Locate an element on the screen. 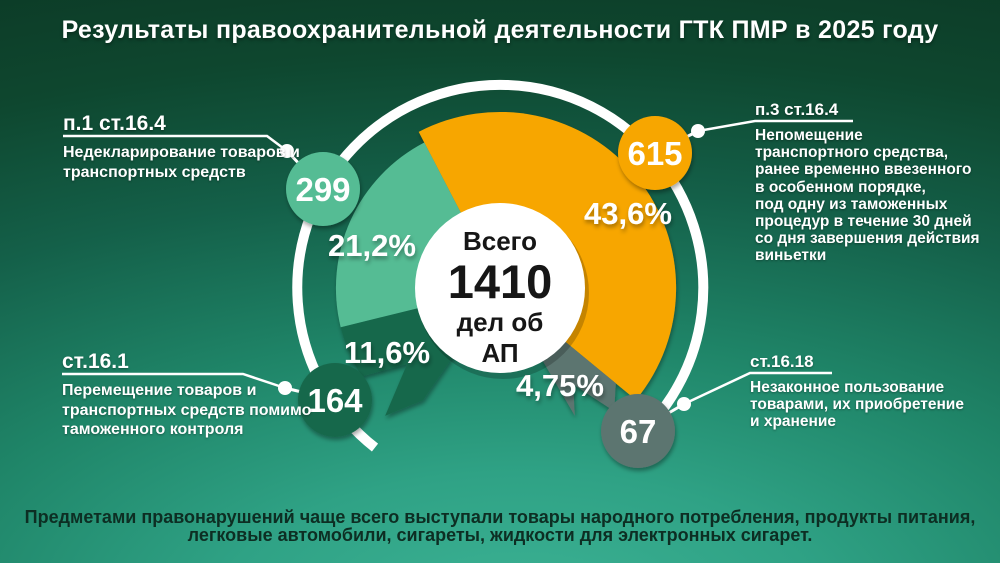  badge-number-164: 164 is located at coordinates (335, 400).